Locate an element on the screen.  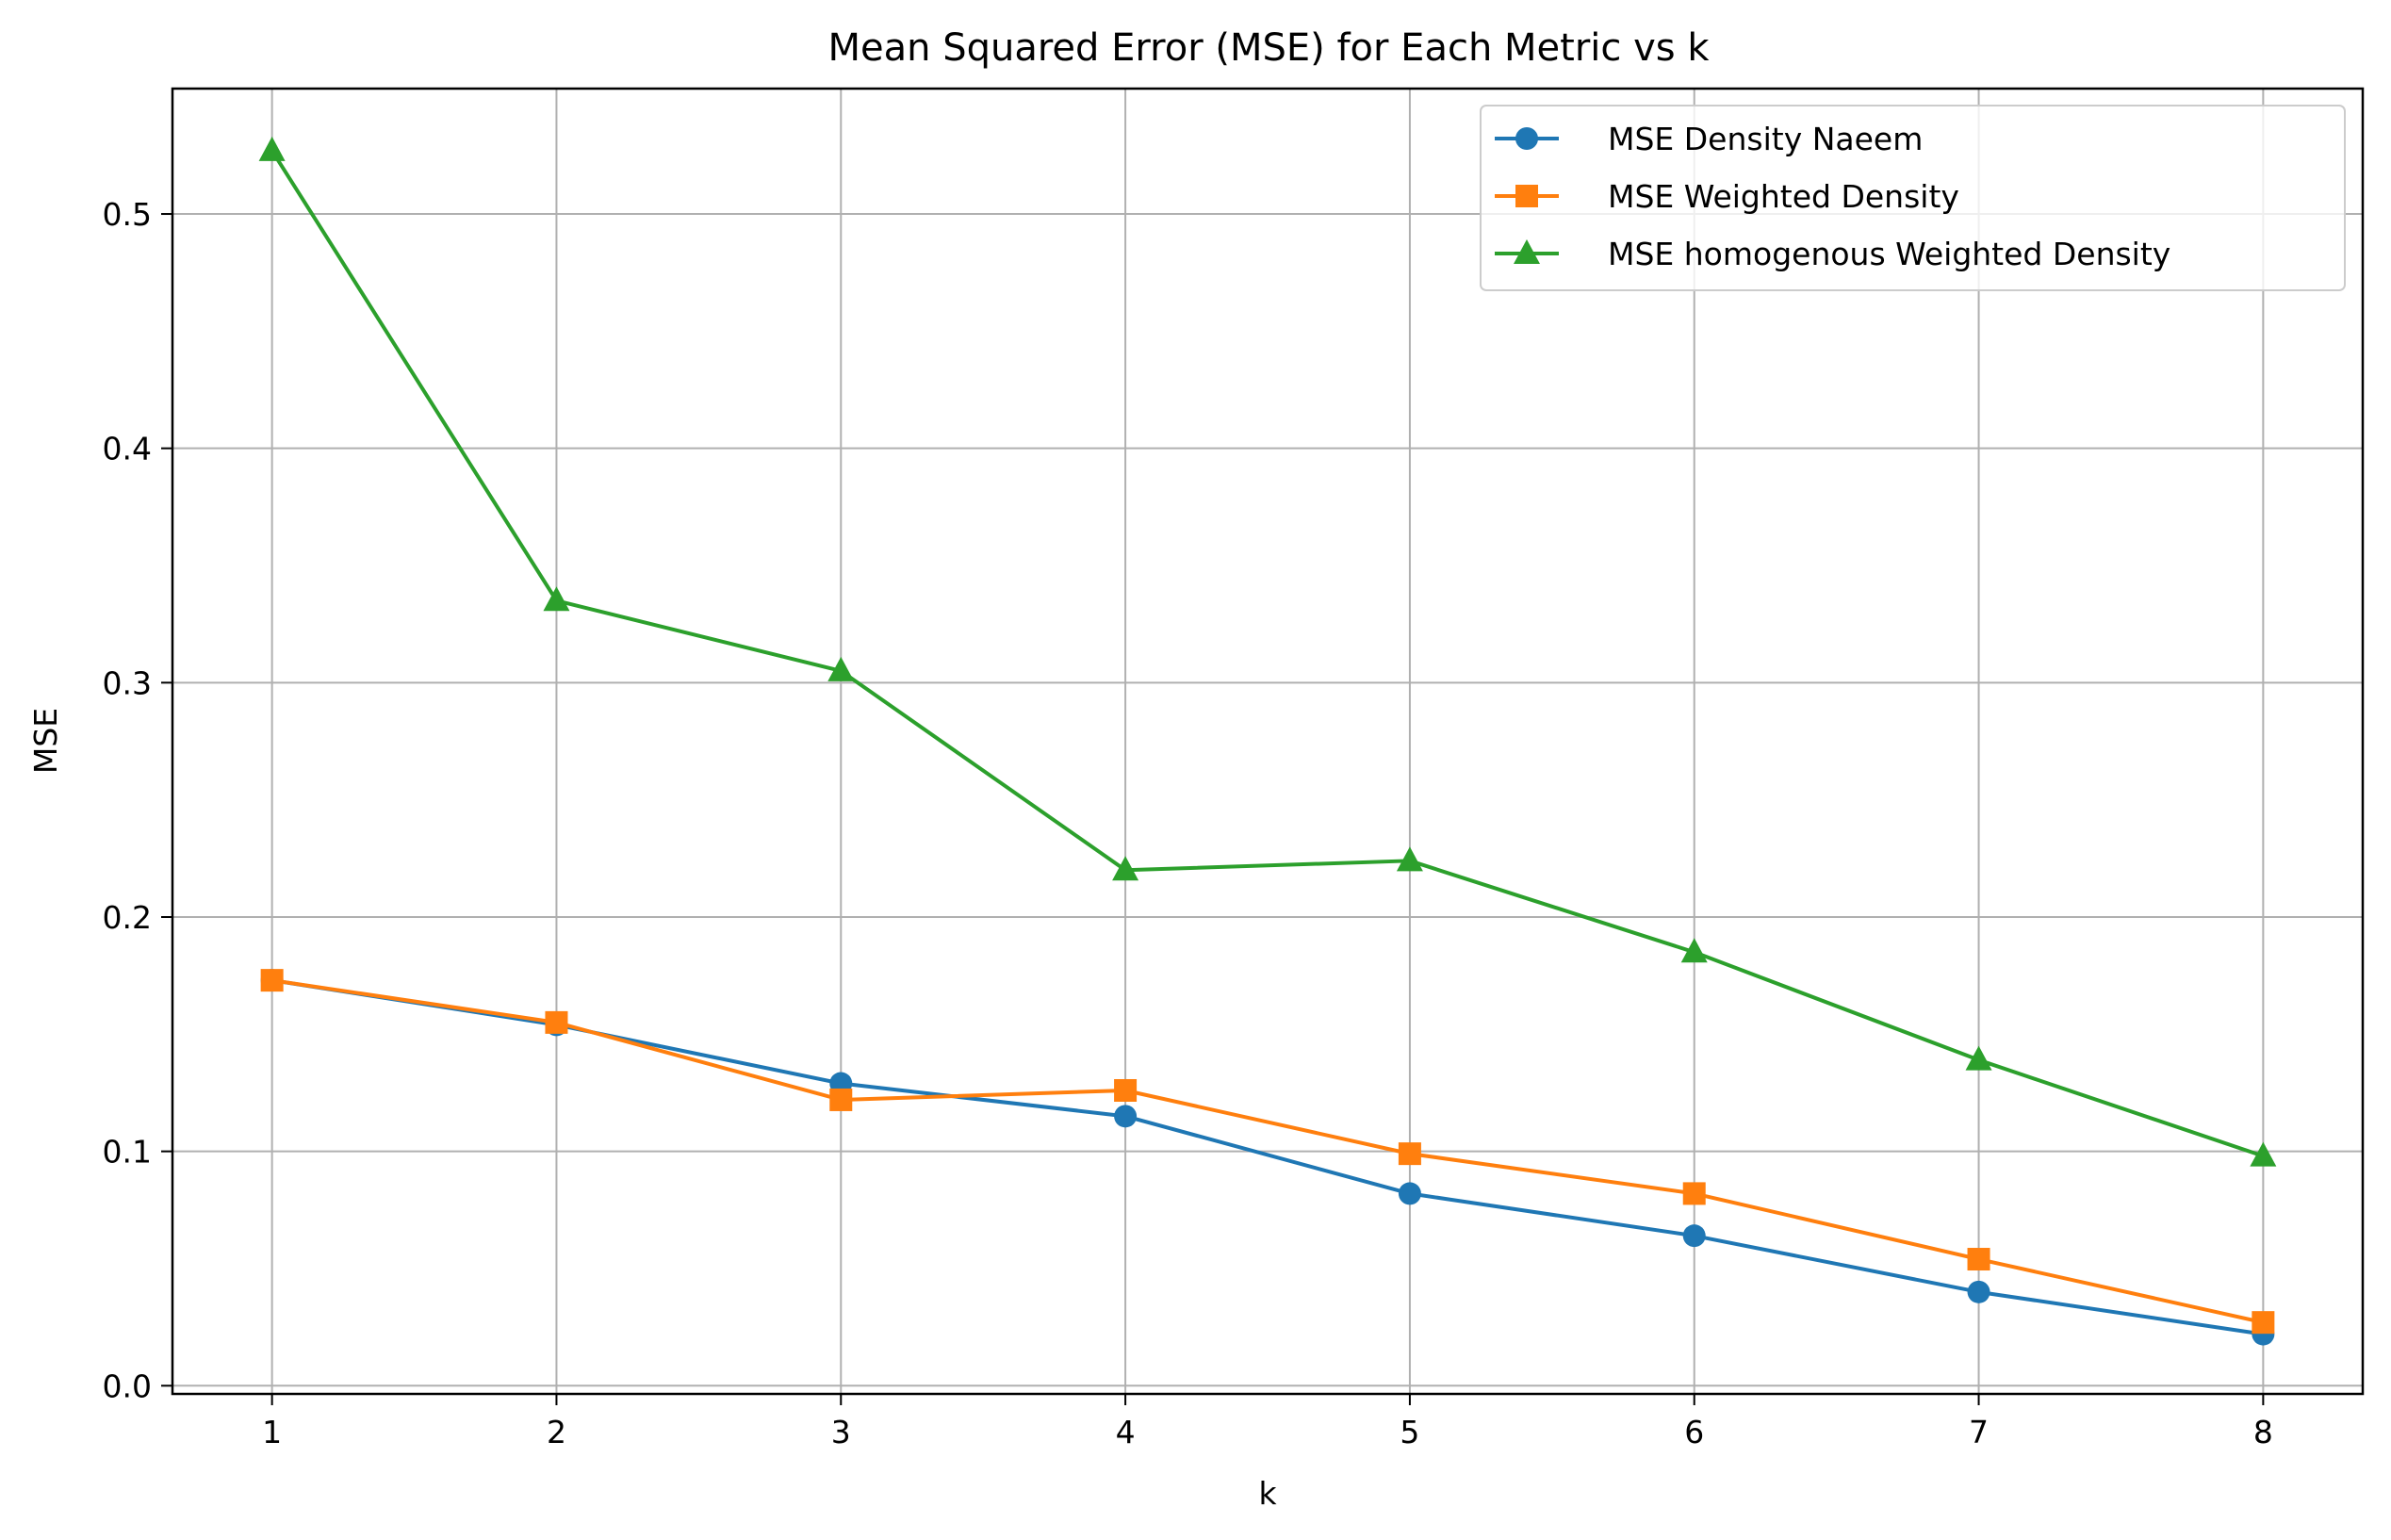
legend-label: MSE Density Naeem is located at coordinates (1765, 139).